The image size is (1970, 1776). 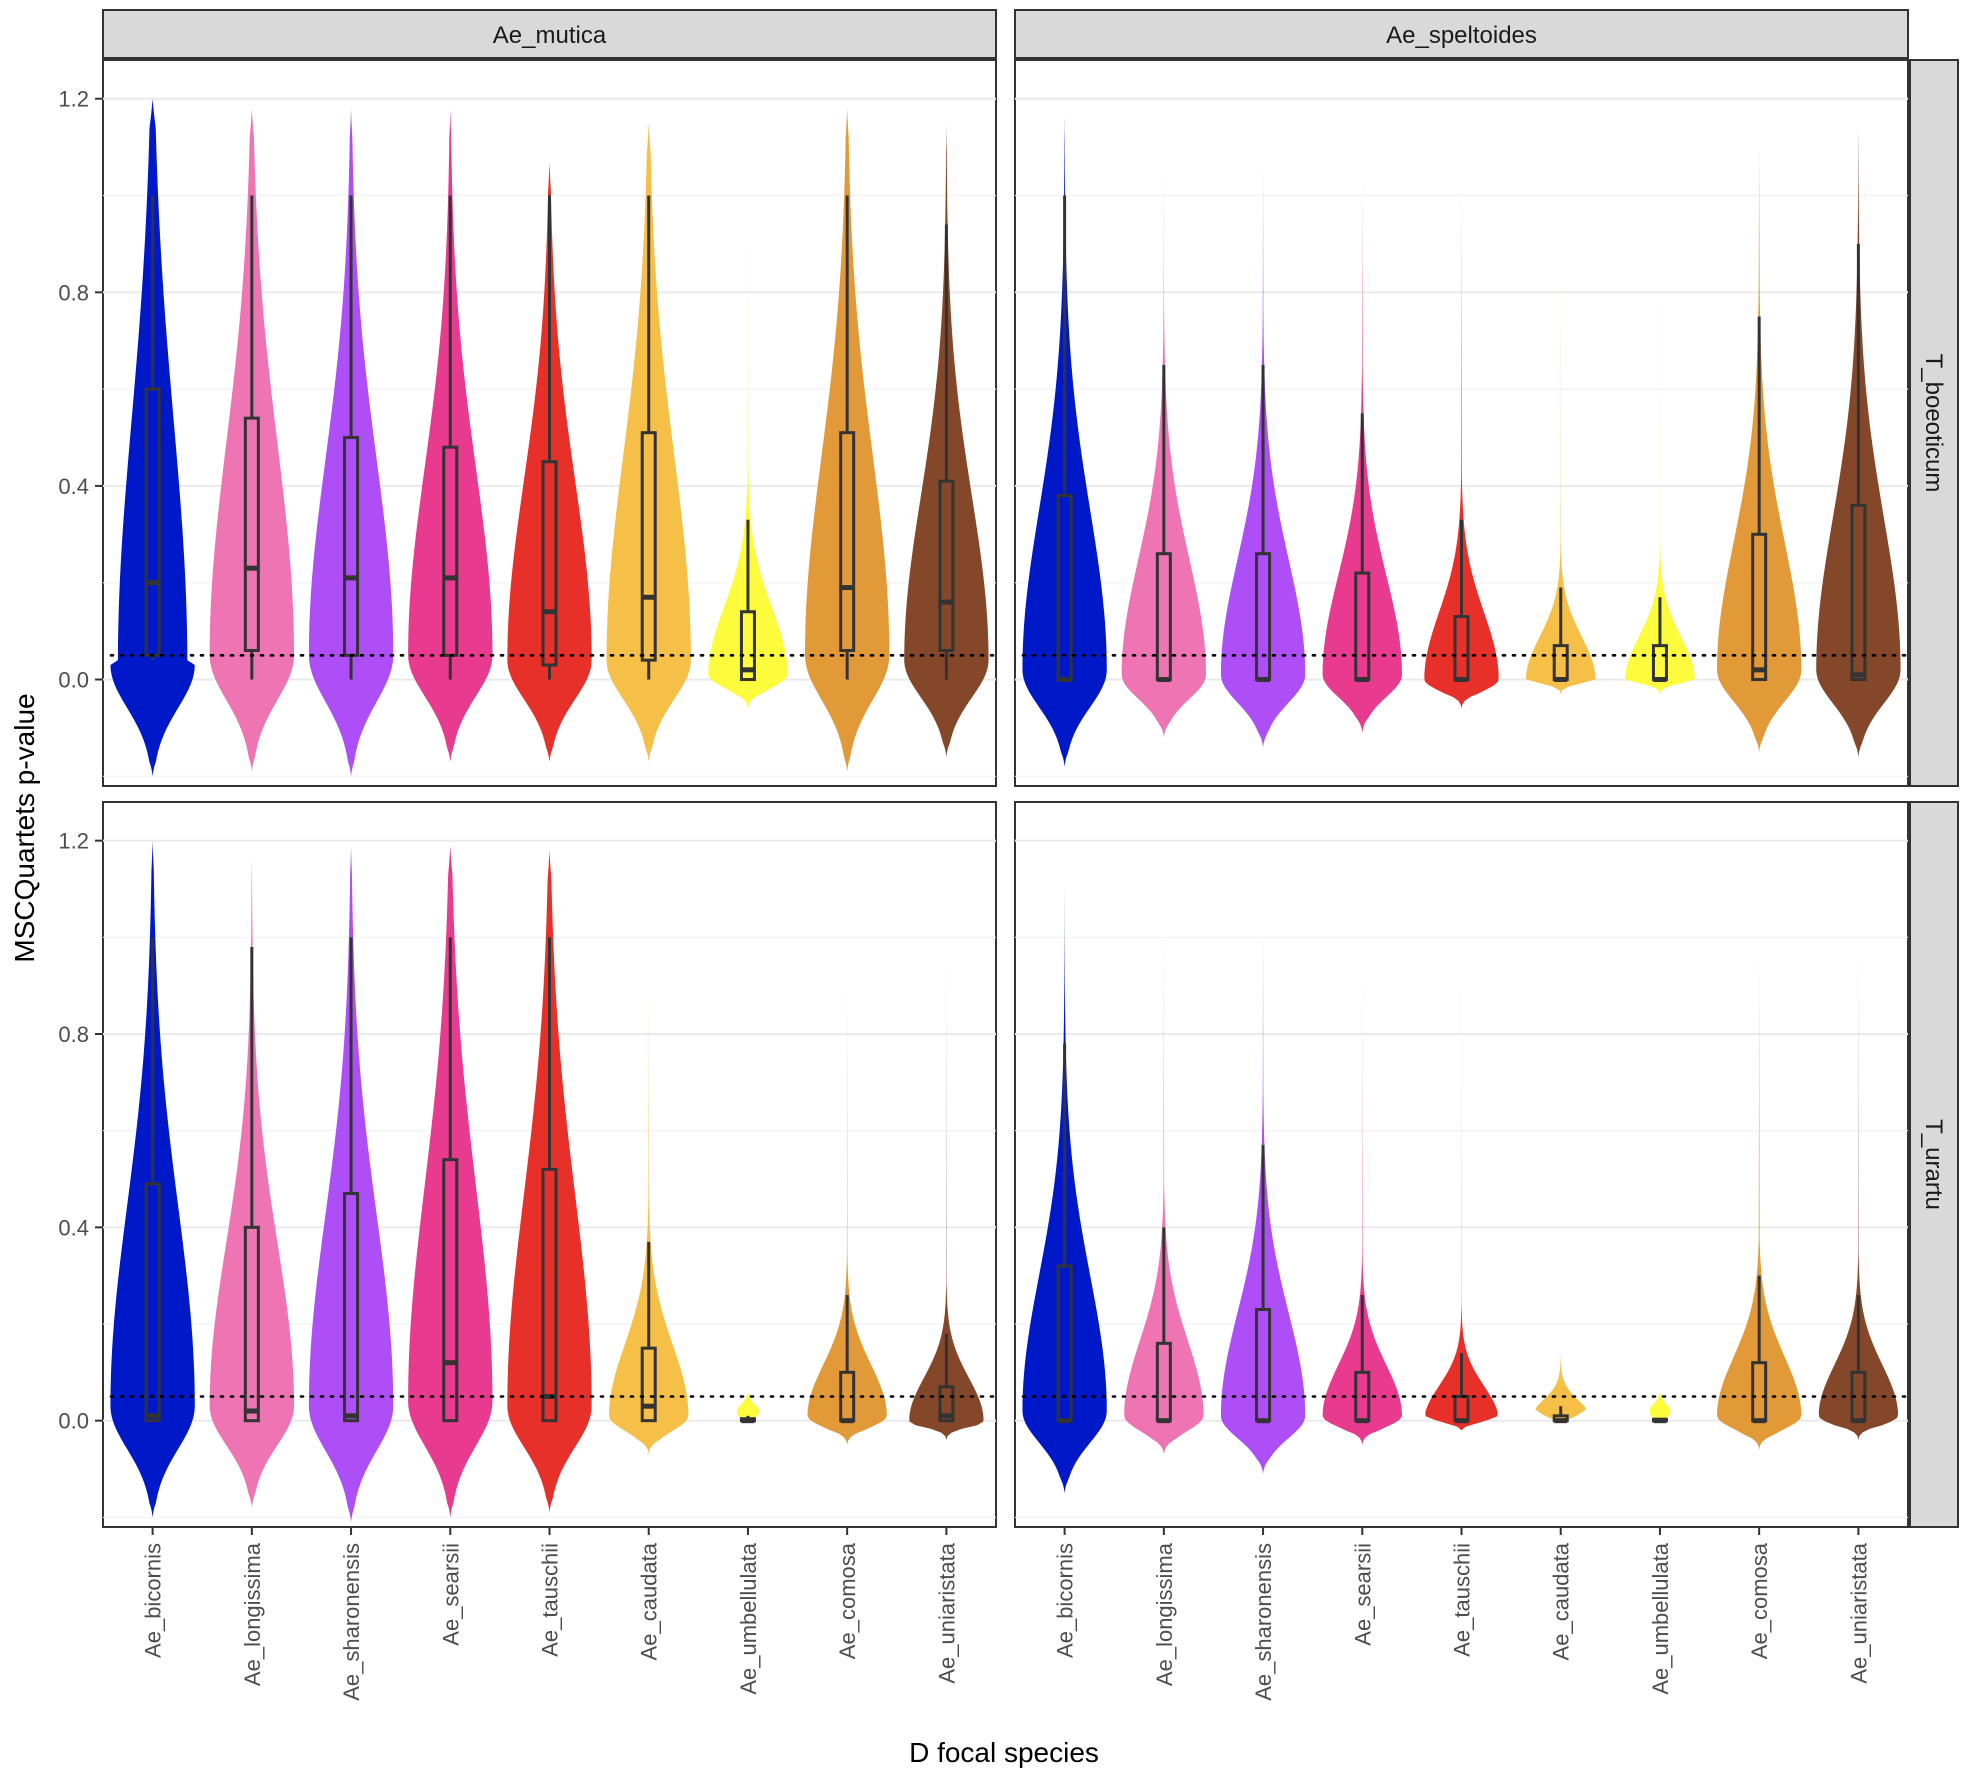 What do you see at coordinates (73, 1421) in the screenshot?
I see `y-tick-label: 0.0` at bounding box center [73, 1421].